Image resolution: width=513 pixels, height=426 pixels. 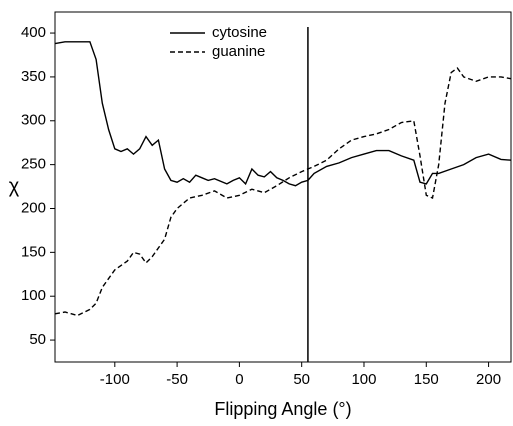 What do you see at coordinates (33, 76) in the screenshot?
I see `y-tick-label: 350` at bounding box center [33, 76].